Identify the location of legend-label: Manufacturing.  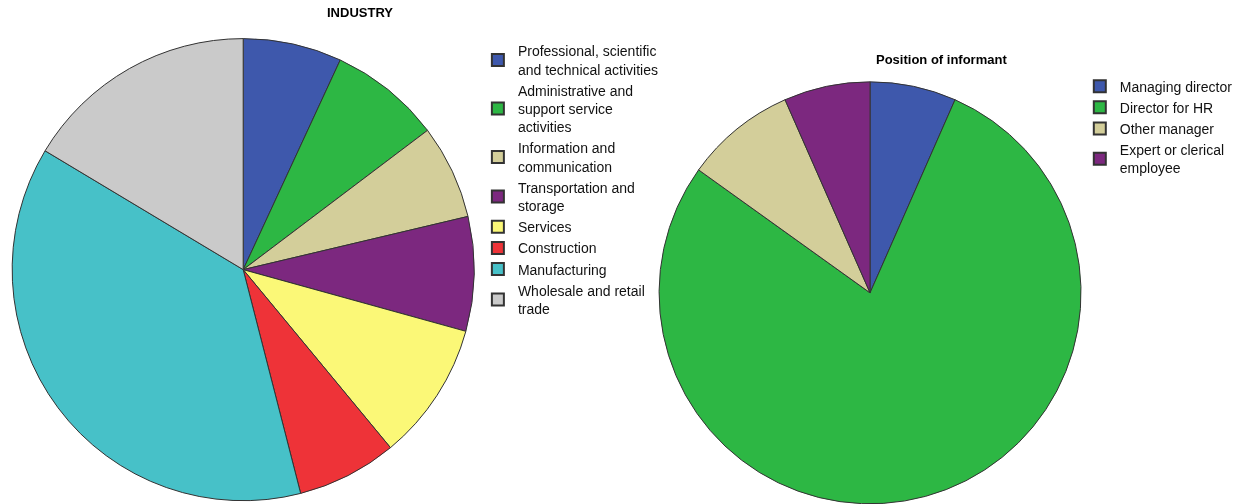
(562, 269).